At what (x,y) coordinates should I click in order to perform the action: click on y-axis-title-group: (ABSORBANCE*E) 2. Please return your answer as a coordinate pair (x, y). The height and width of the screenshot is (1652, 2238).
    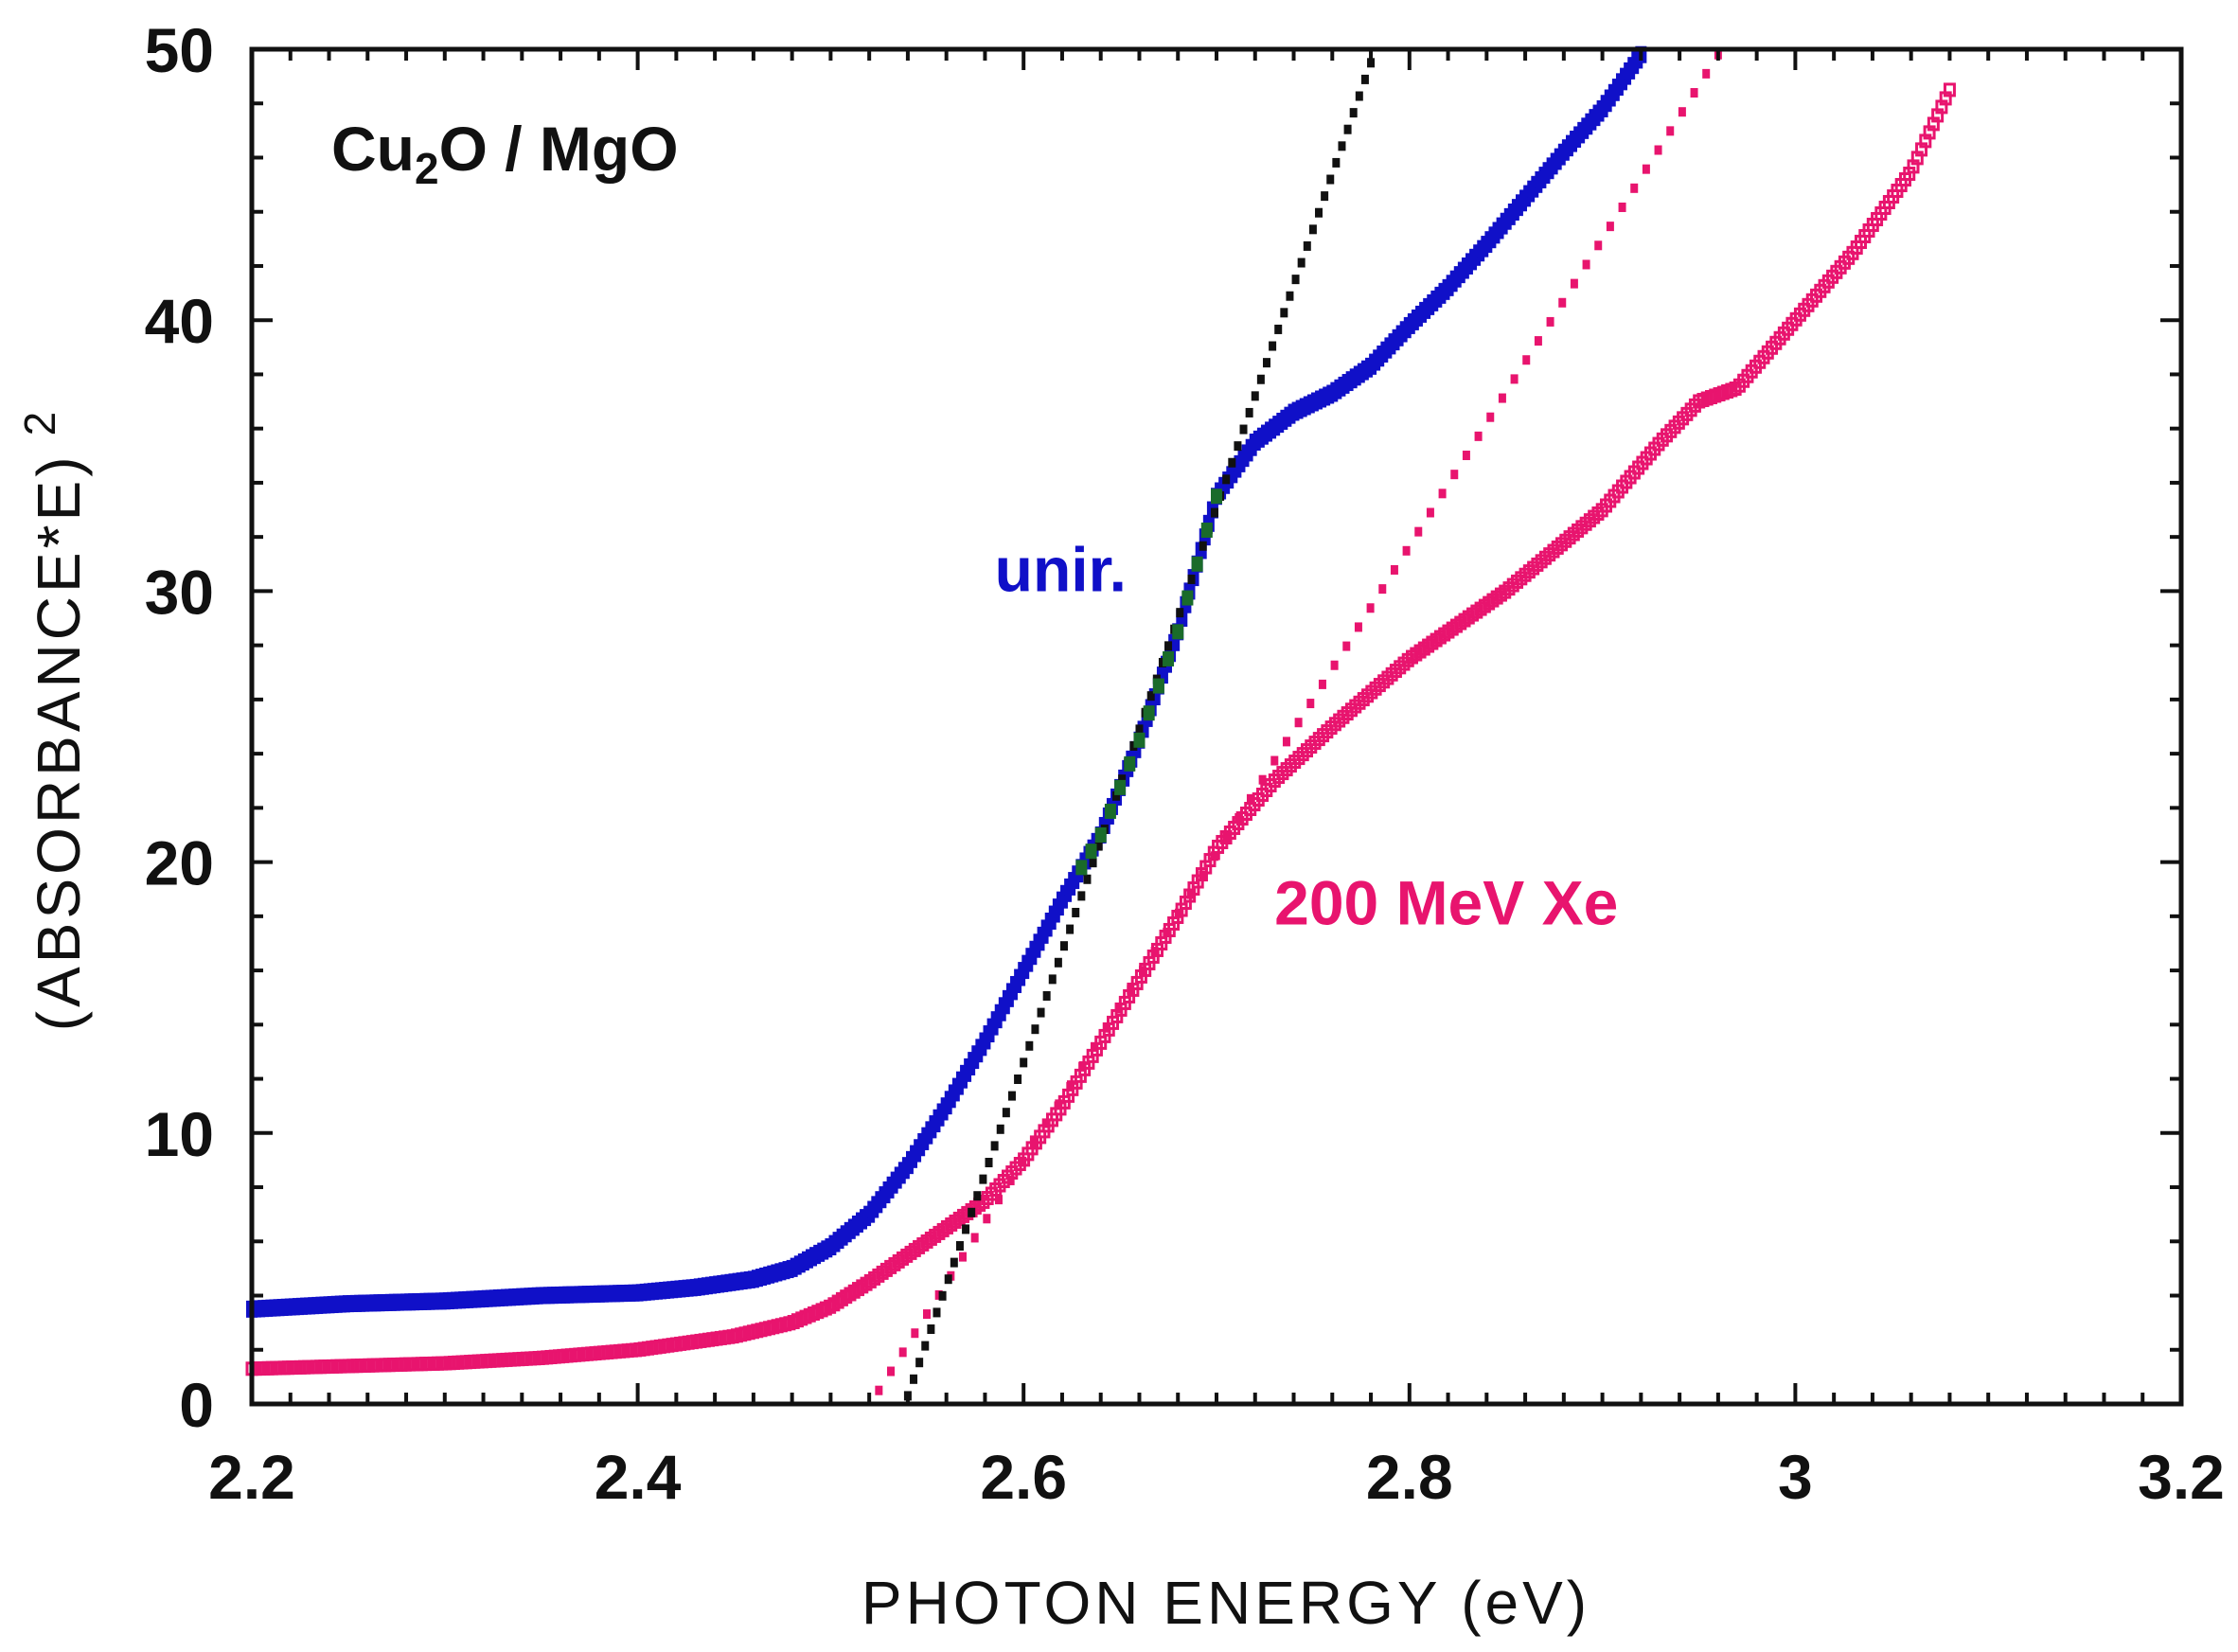
    Looking at the image, I should click on (54, 719).